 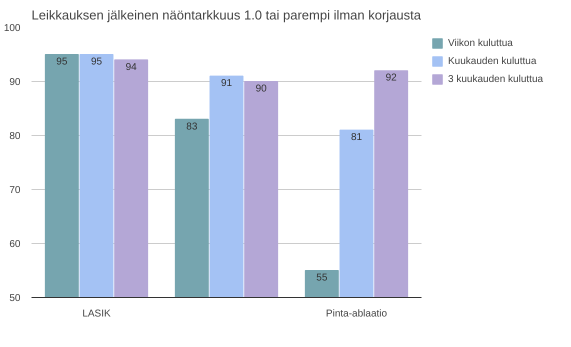 I want to click on data-label: 92, so click(x=392, y=78).